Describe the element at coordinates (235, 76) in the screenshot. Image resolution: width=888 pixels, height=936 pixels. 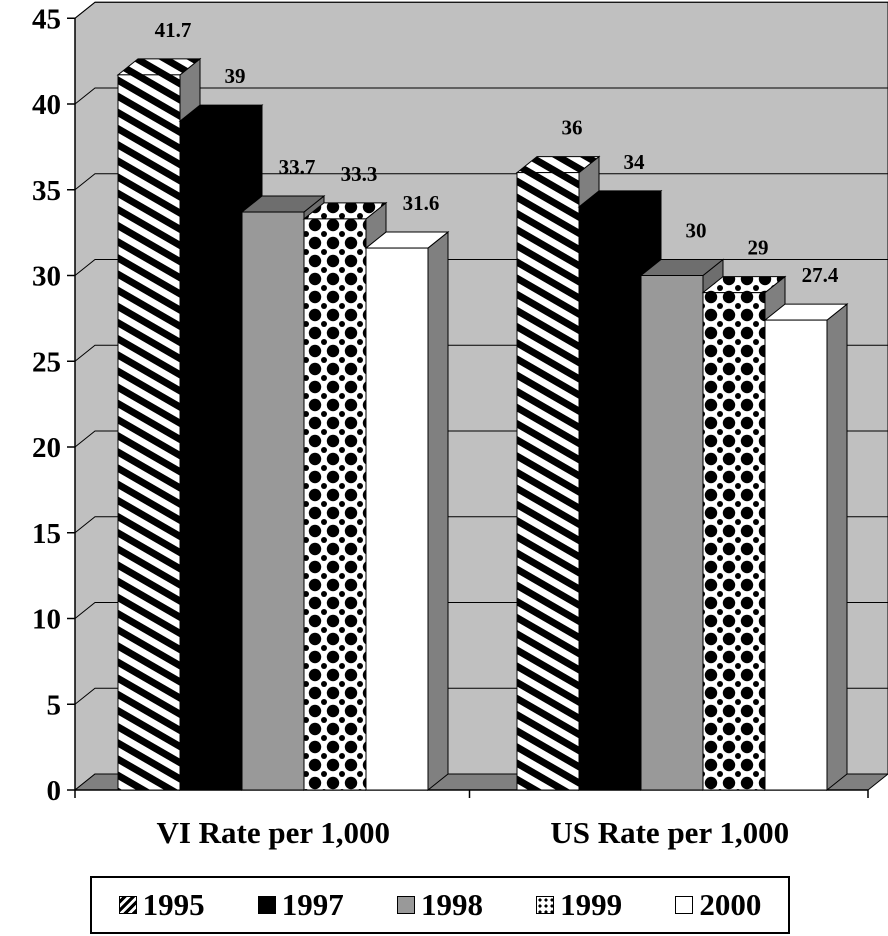
I see `data-label: 39` at that location.